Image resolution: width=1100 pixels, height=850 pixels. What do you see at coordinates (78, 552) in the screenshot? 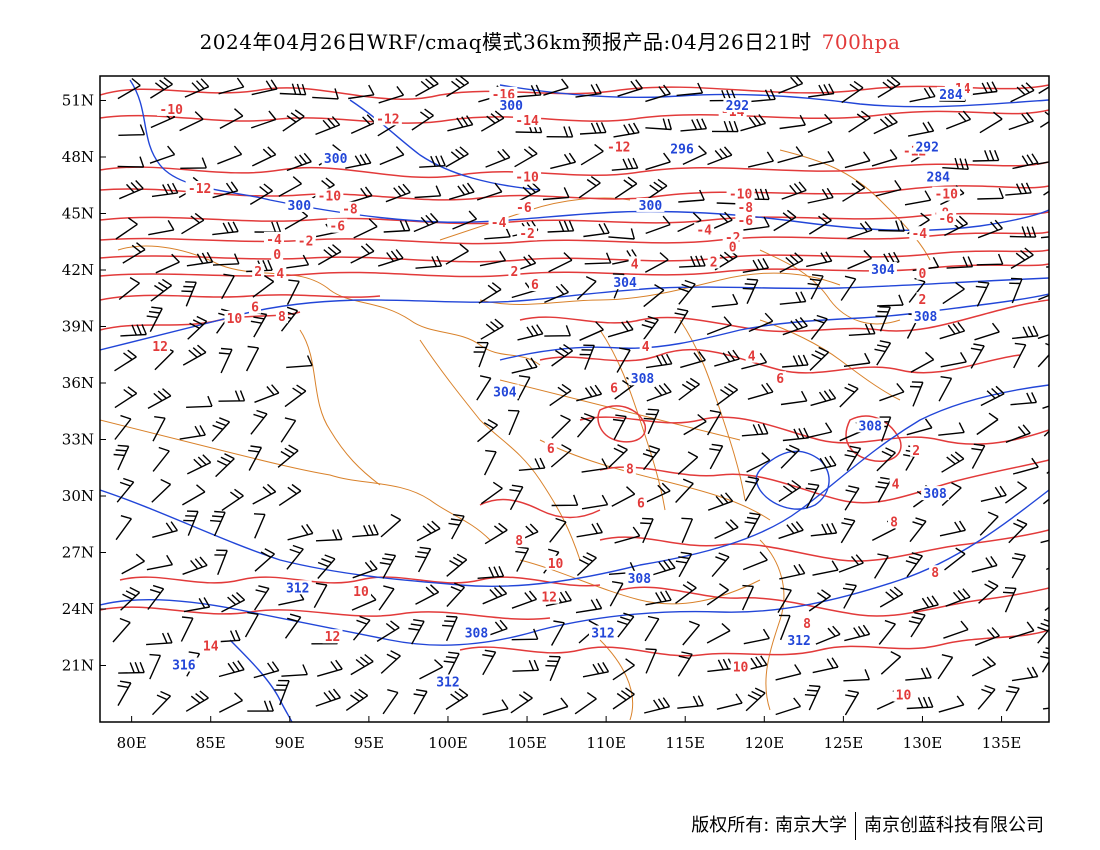
I see `lat-tick-label: 27N` at bounding box center [78, 552].